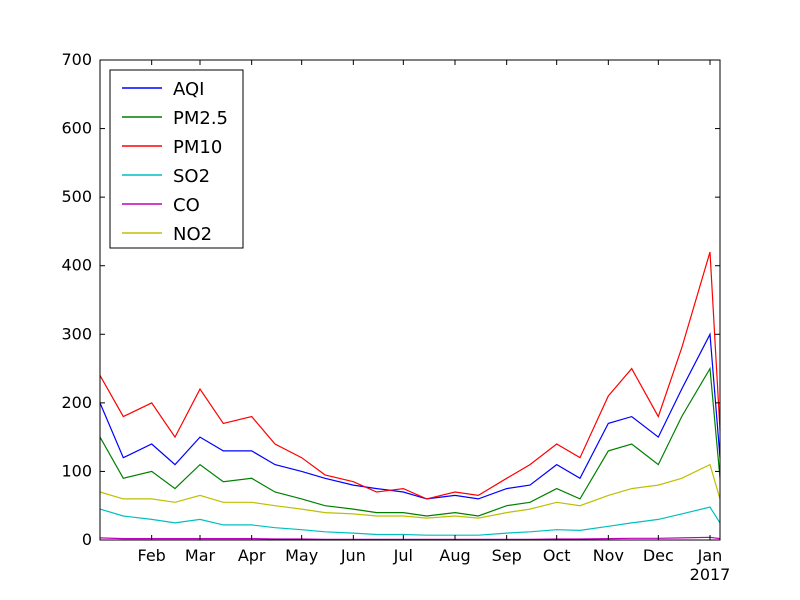 This screenshot has width=800, height=600. Describe the element at coordinates (87, 539) in the screenshot. I see `y-tick-label: 0` at that location.